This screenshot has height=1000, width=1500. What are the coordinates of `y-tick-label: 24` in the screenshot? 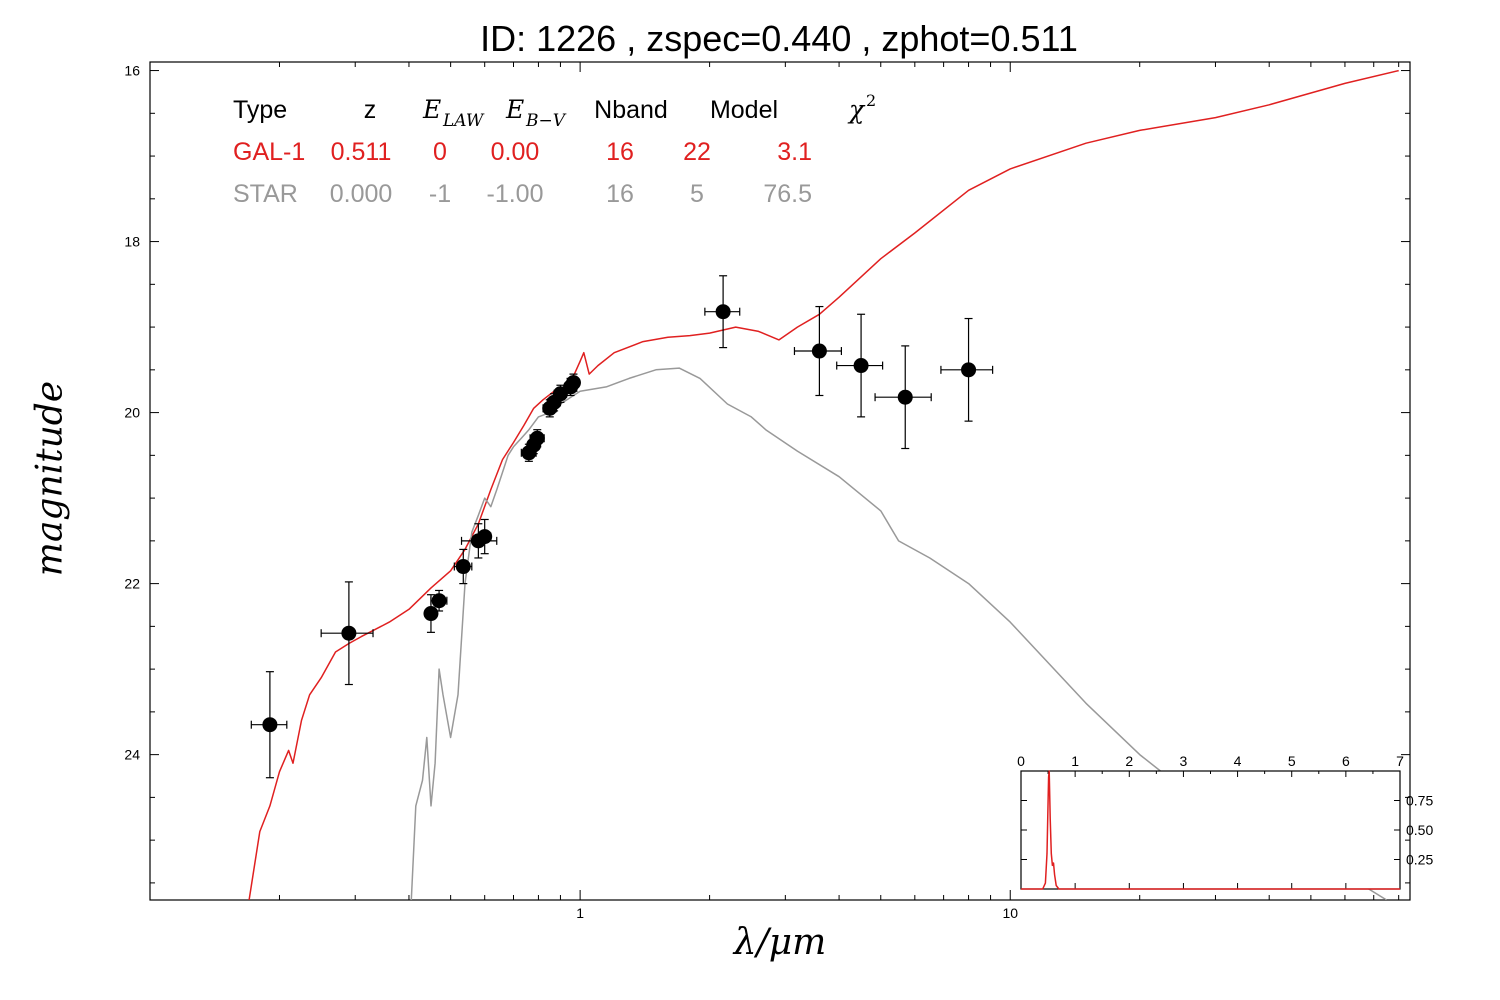 It's located at (132, 755).